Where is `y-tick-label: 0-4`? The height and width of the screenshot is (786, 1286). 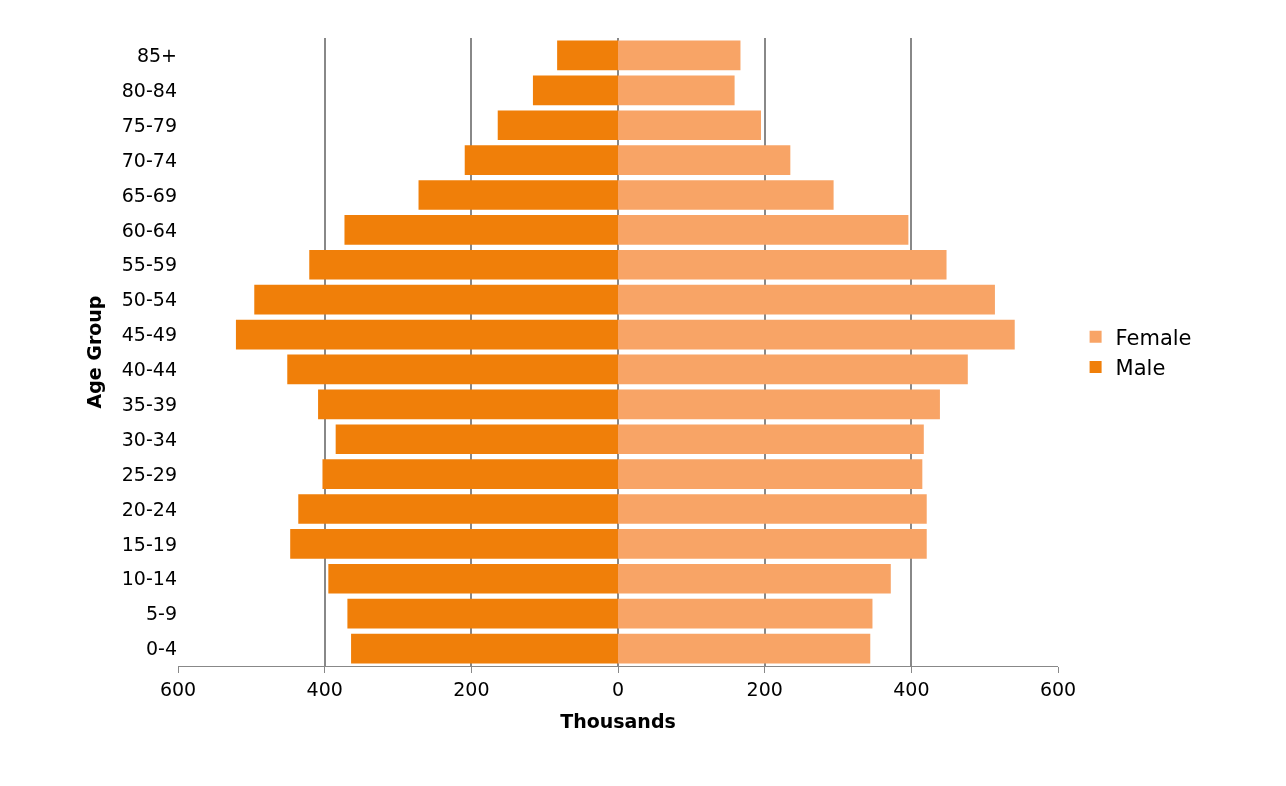 y-tick-label: 0-4 is located at coordinates (161, 648).